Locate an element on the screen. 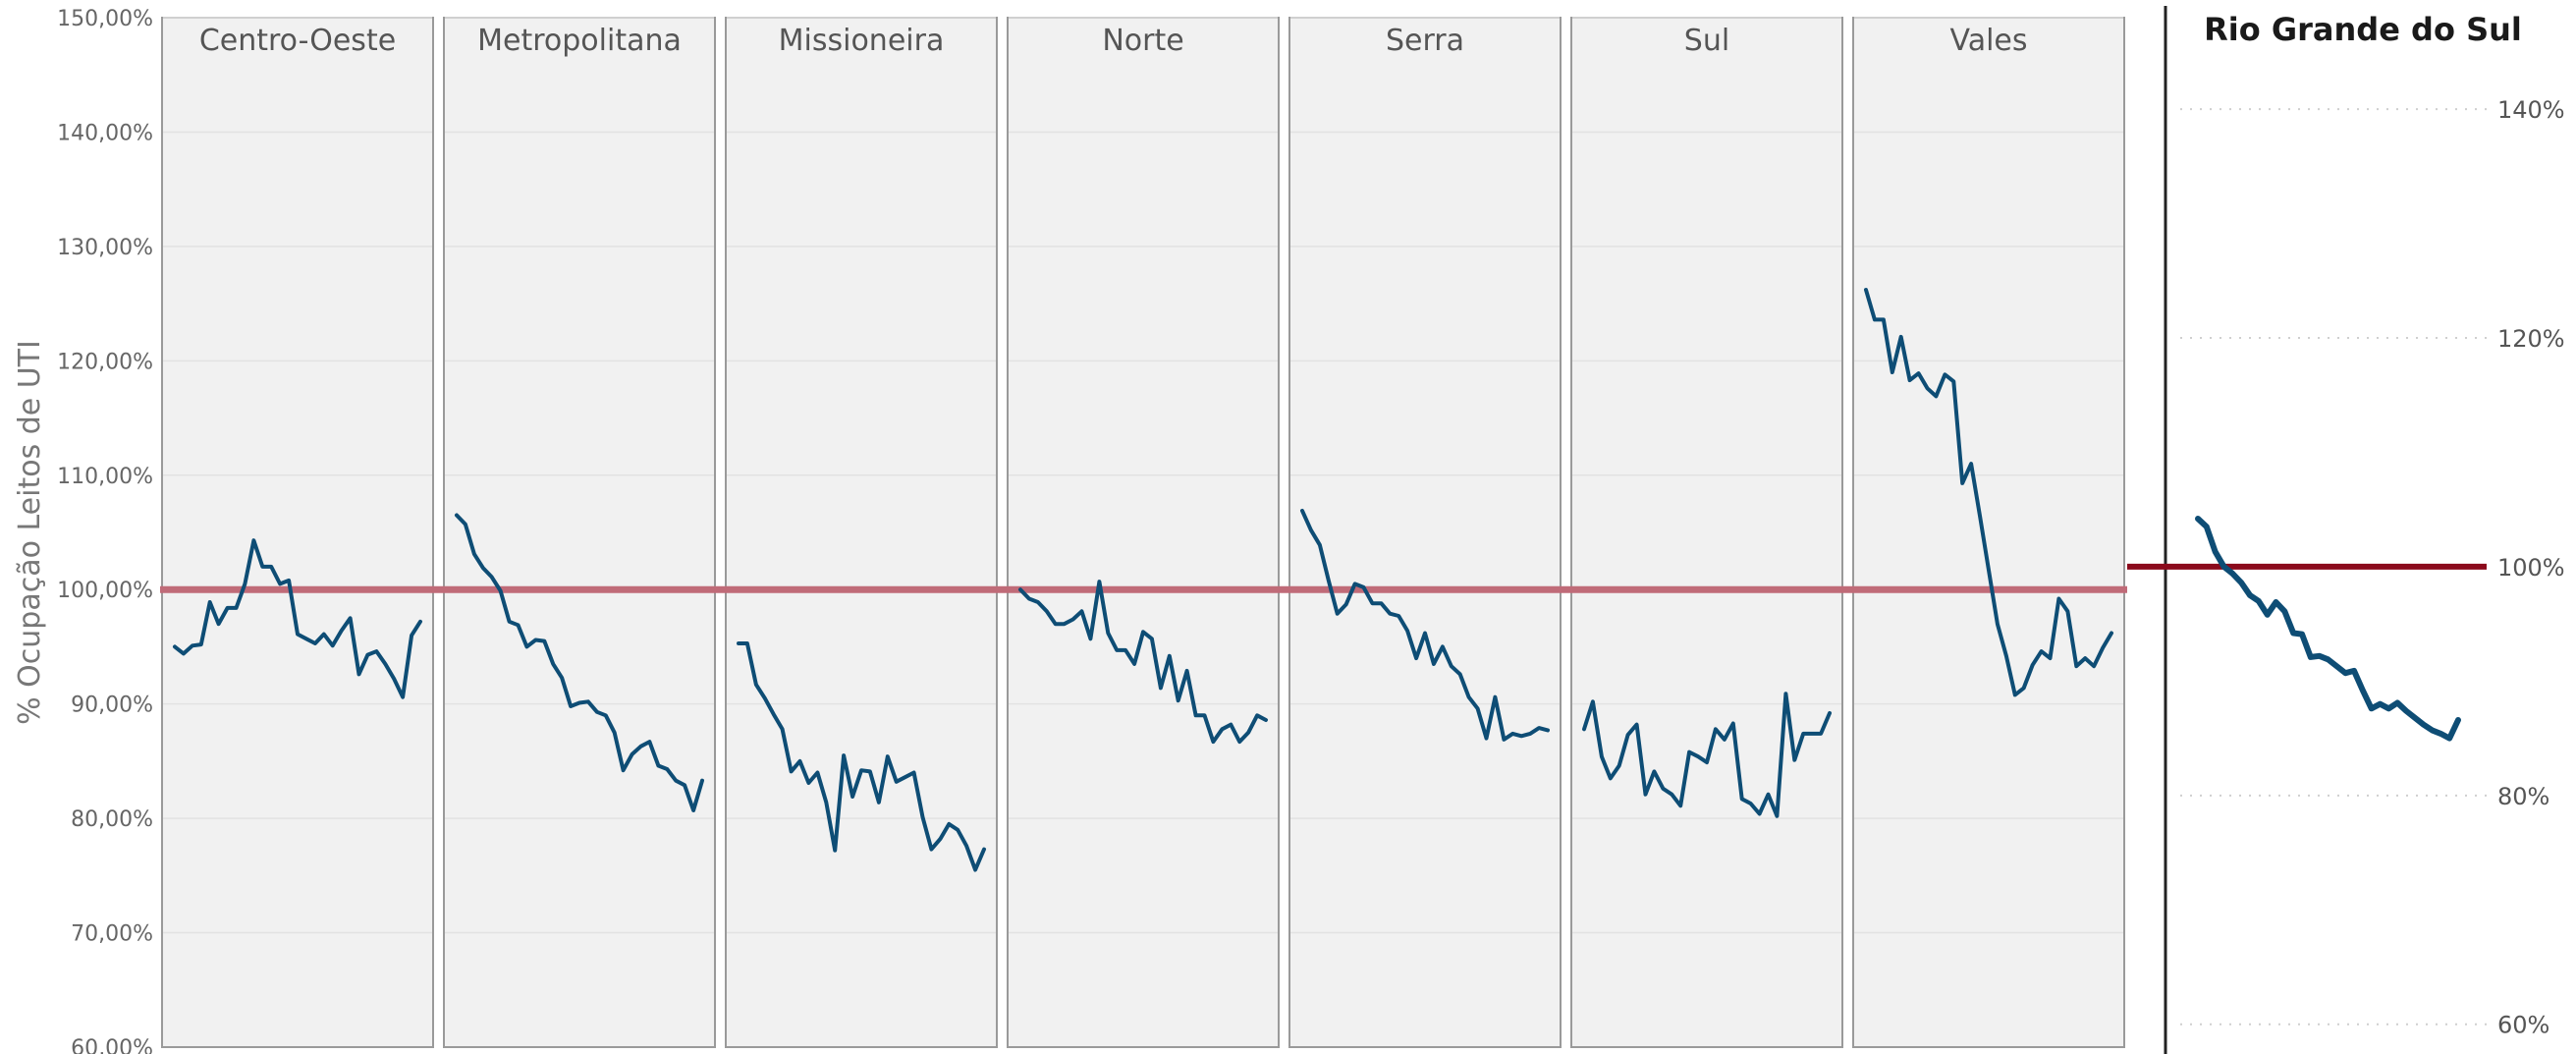 Image resolution: width=2576 pixels, height=1054 pixels. panel-title: Vales is located at coordinates (1989, 41).